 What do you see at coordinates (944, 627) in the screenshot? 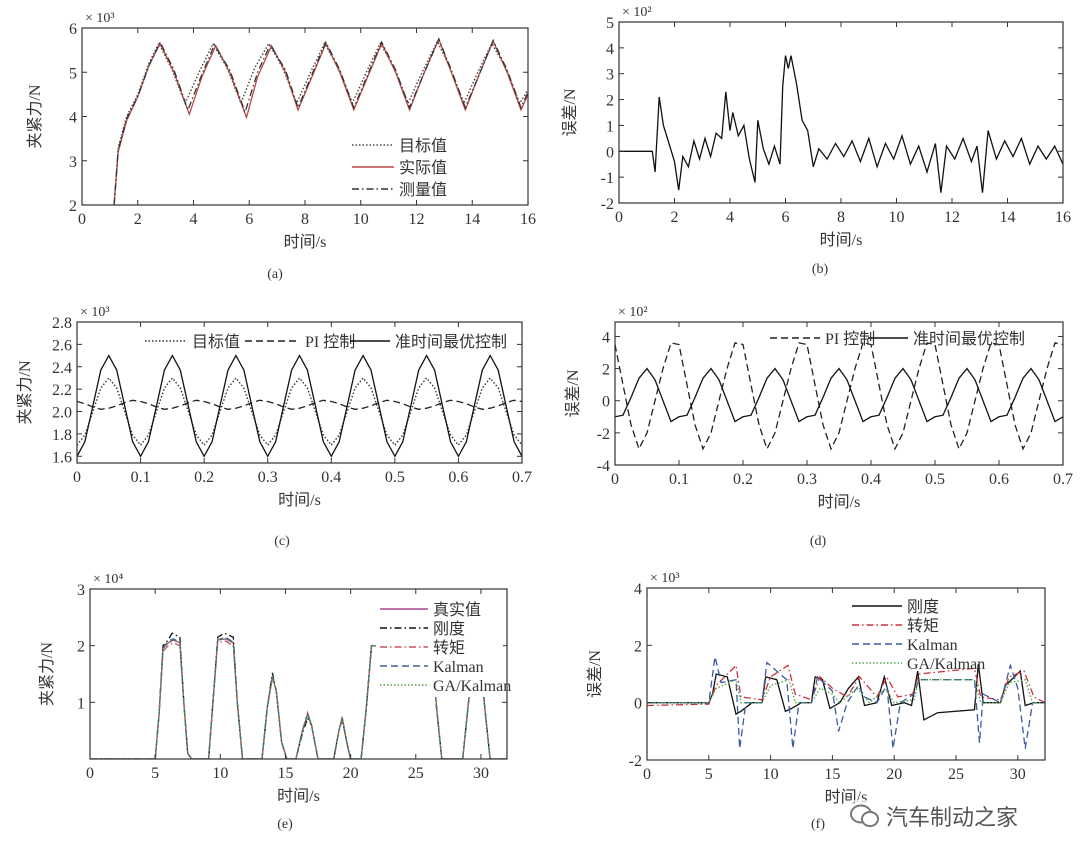
I see `legend-background` at bounding box center [944, 627].